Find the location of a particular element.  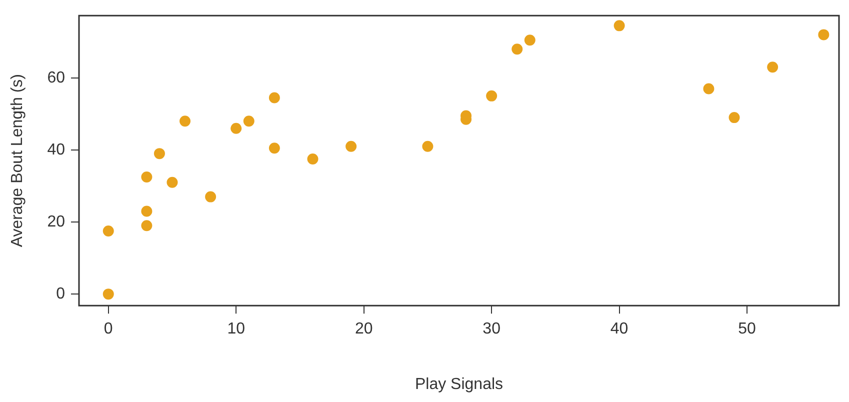

x-tick-label: 10 is located at coordinates (236, 329).